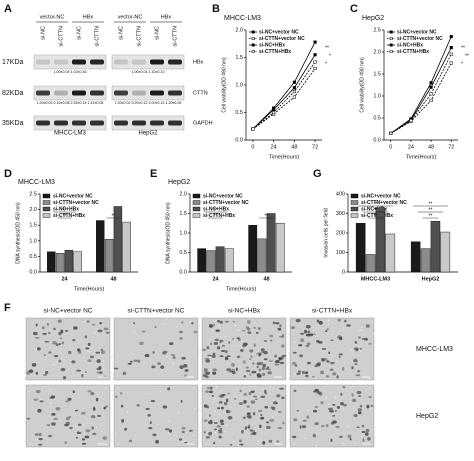 This screenshot has width=474, height=461. I want to click on mw-marker: 35KDa, so click(13, 123).